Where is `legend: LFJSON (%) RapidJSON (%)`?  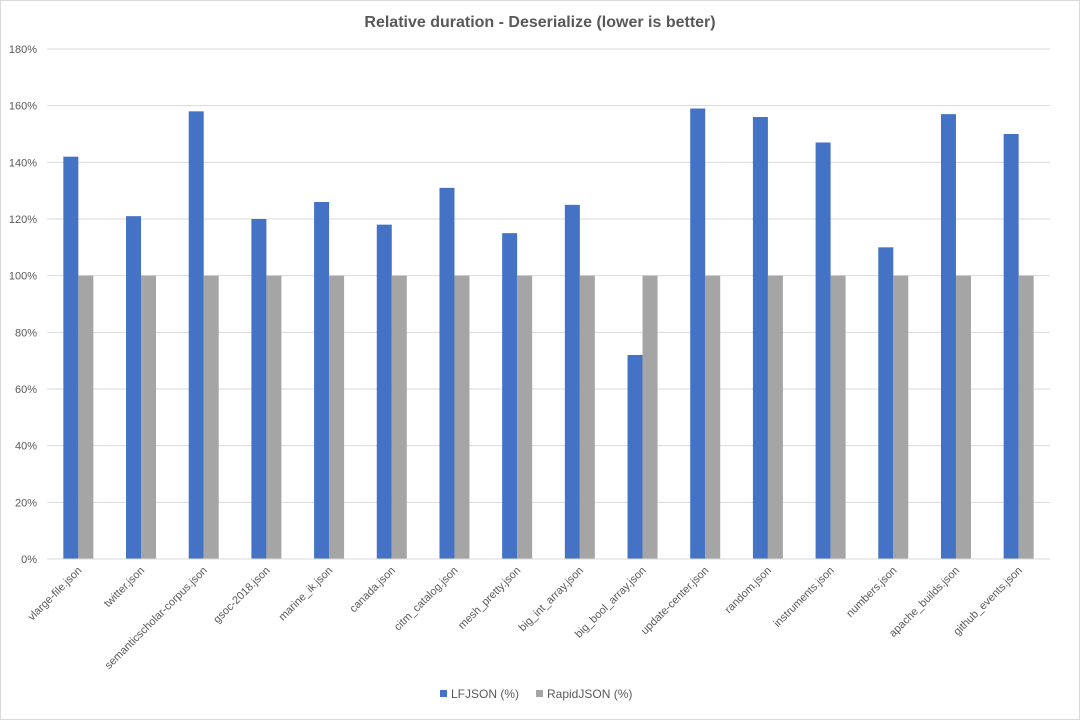
legend: LFJSON (%) RapidJSON (%) is located at coordinates (536, 694).